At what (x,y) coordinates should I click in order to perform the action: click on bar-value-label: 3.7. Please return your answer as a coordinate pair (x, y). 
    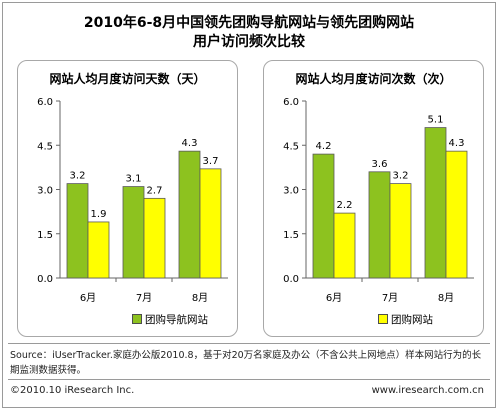
    Looking at the image, I should click on (211, 161).